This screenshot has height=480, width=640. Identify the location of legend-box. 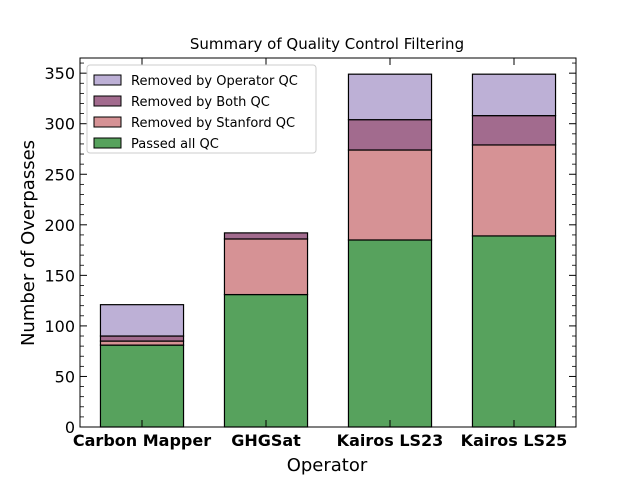
(201, 109).